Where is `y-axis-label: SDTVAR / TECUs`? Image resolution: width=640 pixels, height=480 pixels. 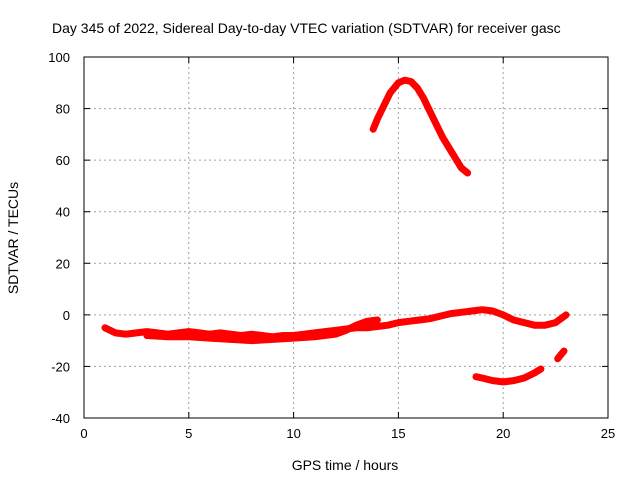
y-axis-label: SDTVAR / TECUs is located at coordinates (13, 238).